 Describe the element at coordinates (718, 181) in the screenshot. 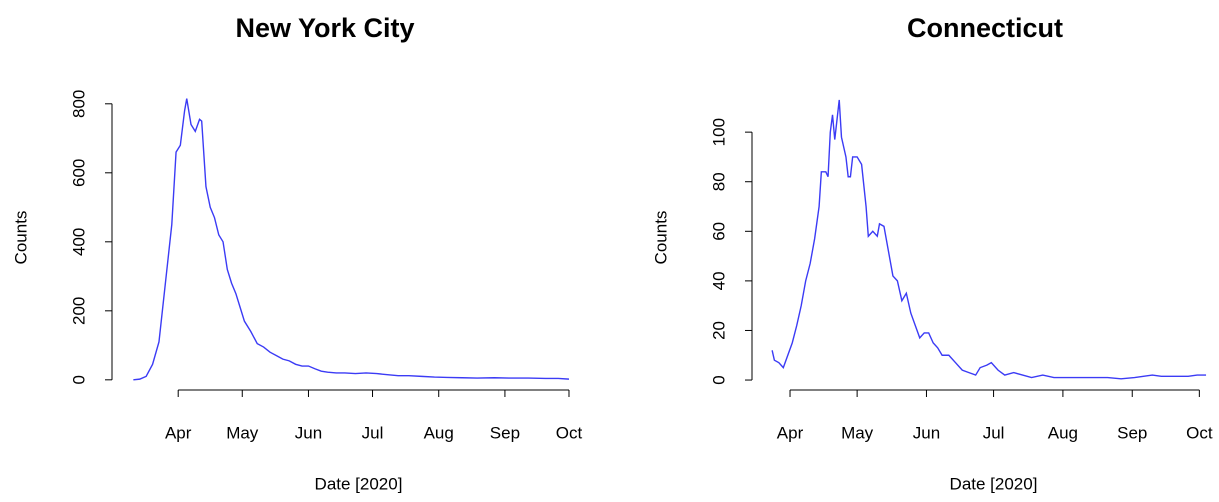

I see `y-tick-label: 80` at that location.